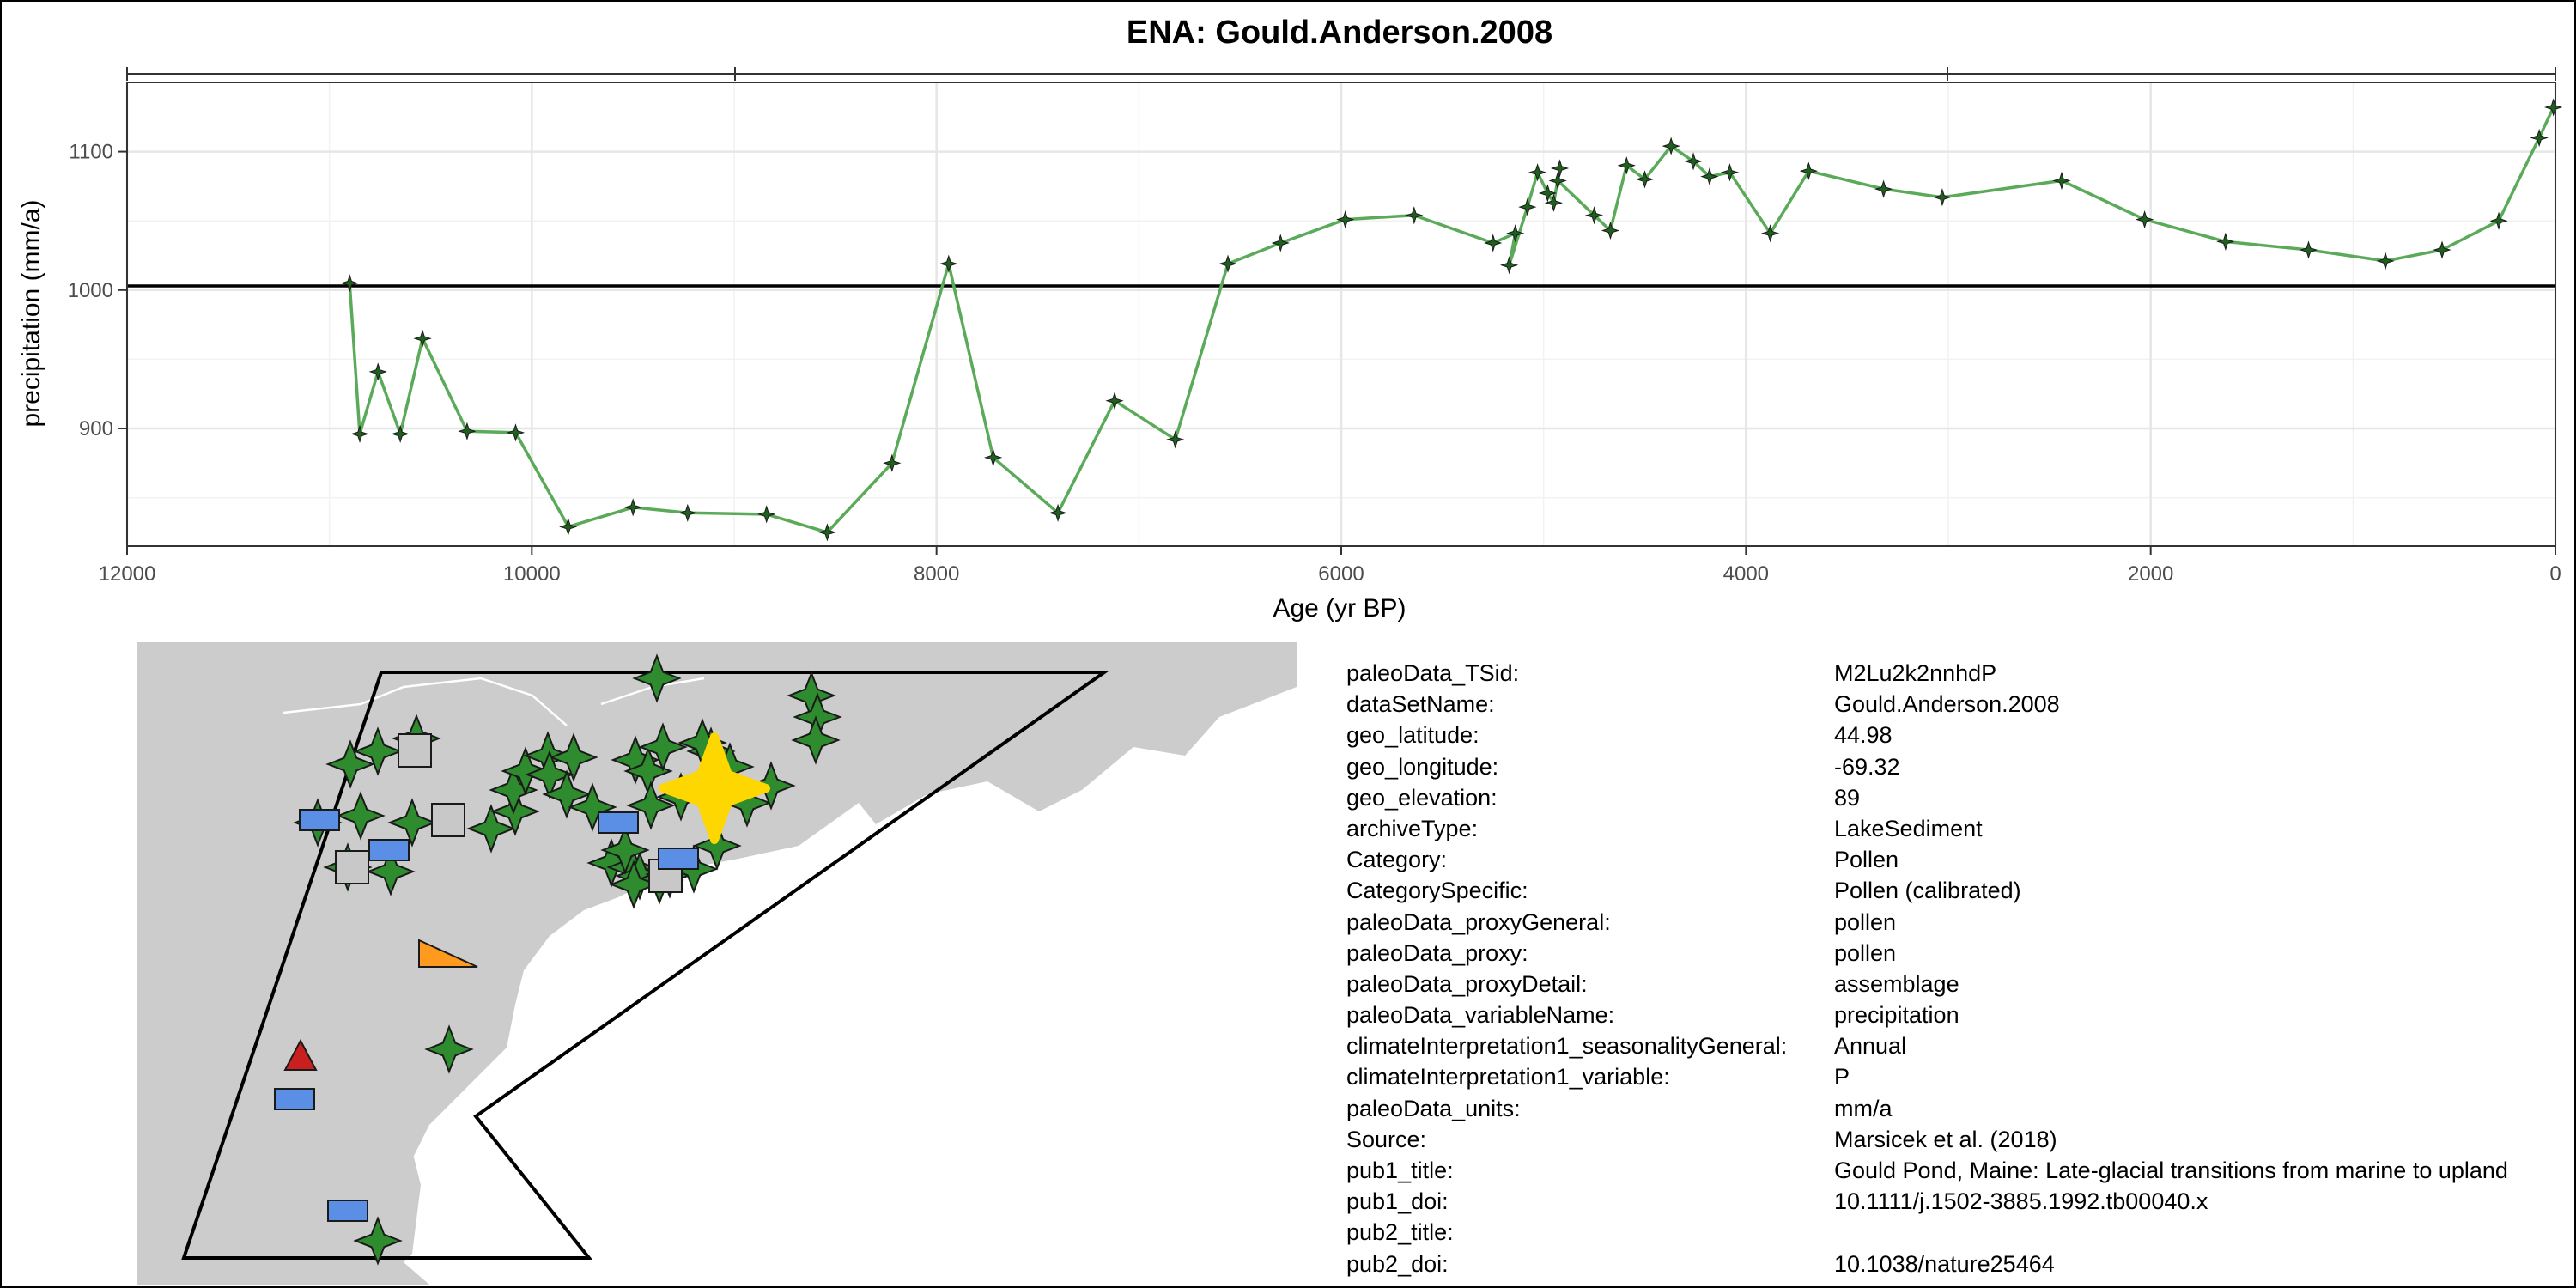  What do you see at coordinates (1871, 1046) in the screenshot?
I see `metadata-value: Annual` at bounding box center [1871, 1046].